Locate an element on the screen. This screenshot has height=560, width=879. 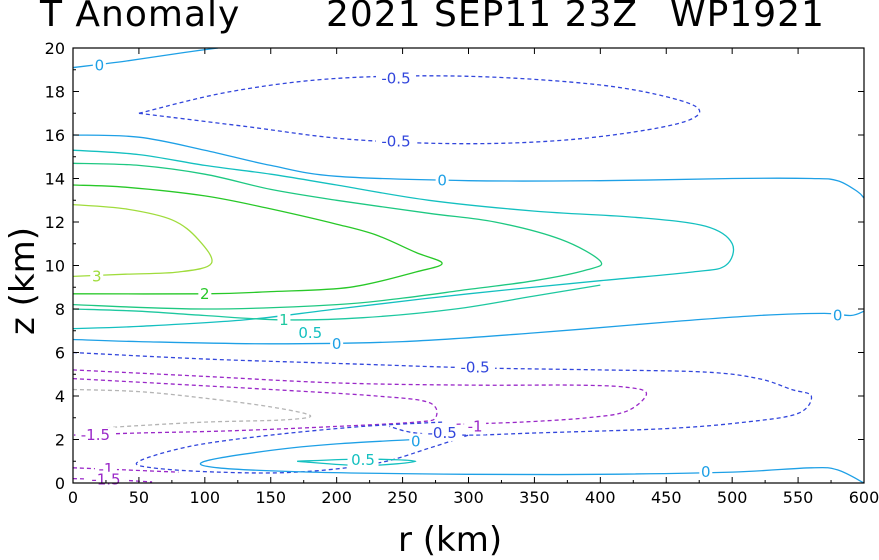
contour-label-18: -1.5 is located at coordinates (105, 480).